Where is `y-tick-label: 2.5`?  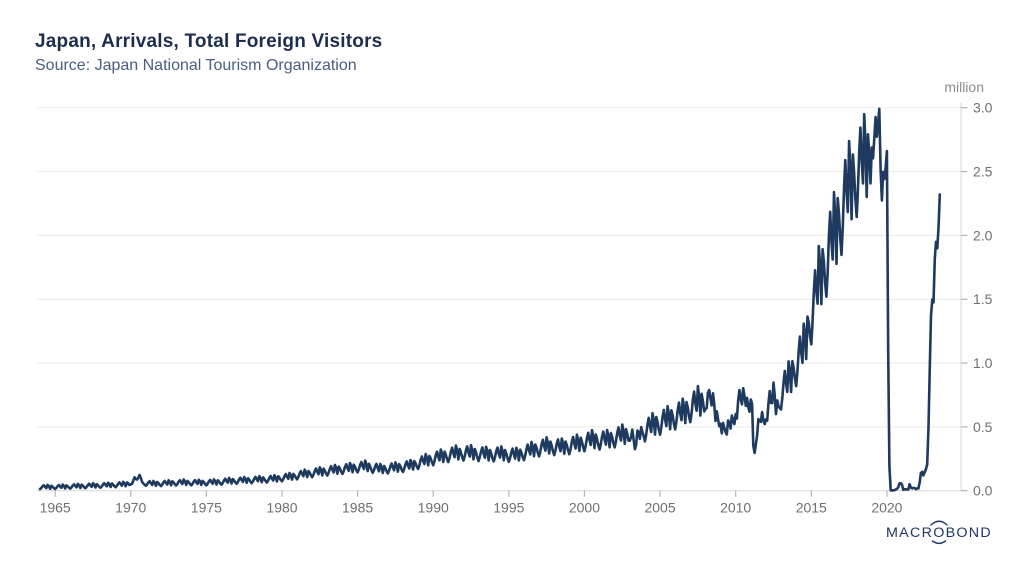
y-tick-label: 2.5 is located at coordinates (983, 172).